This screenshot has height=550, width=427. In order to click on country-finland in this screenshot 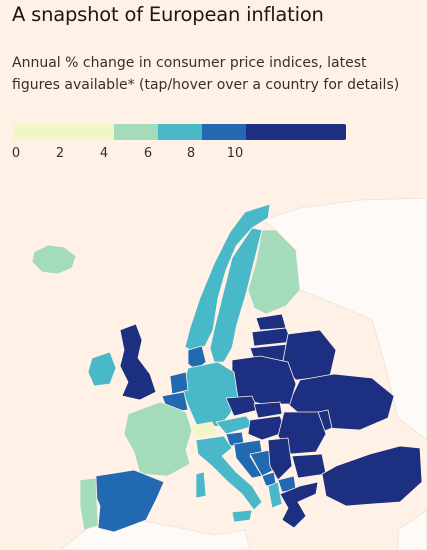, I will do `click(274, 272)`.